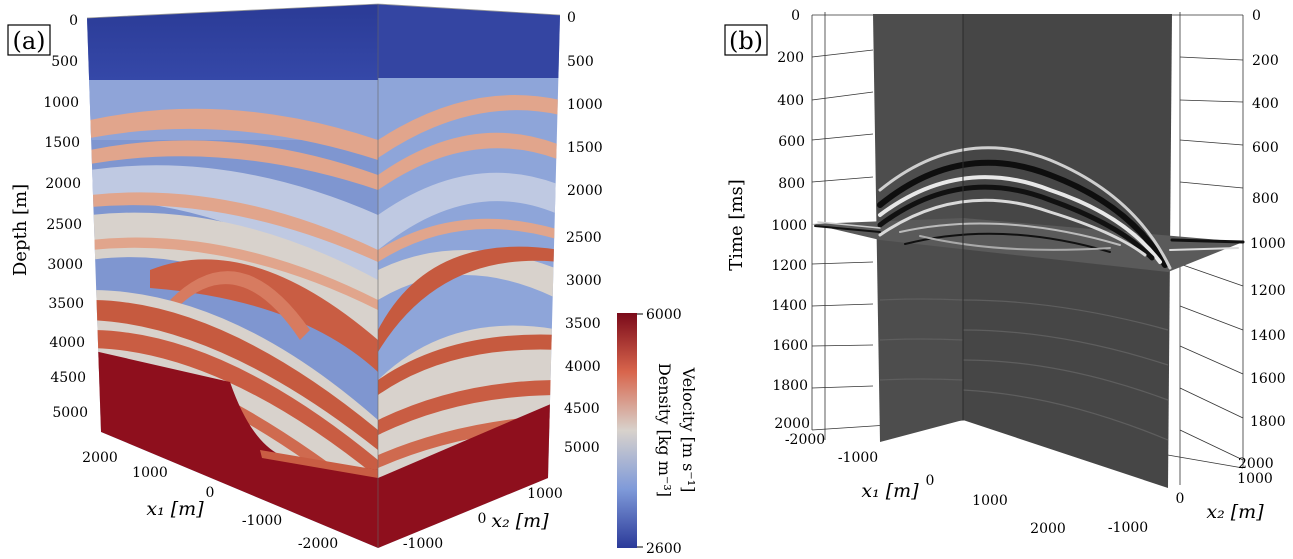 The width and height of the screenshot is (1293, 559). What do you see at coordinates (1128, 528) in the screenshot?
I see `b-x2-tick-0: -1000` at bounding box center [1128, 528].